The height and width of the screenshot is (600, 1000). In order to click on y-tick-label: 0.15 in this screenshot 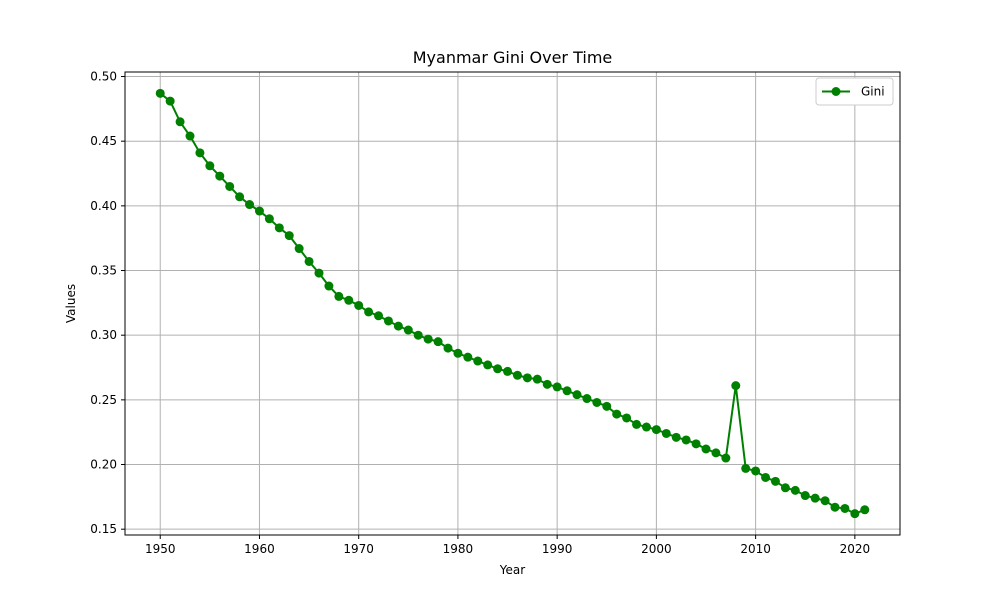, I will do `click(103, 529)`.